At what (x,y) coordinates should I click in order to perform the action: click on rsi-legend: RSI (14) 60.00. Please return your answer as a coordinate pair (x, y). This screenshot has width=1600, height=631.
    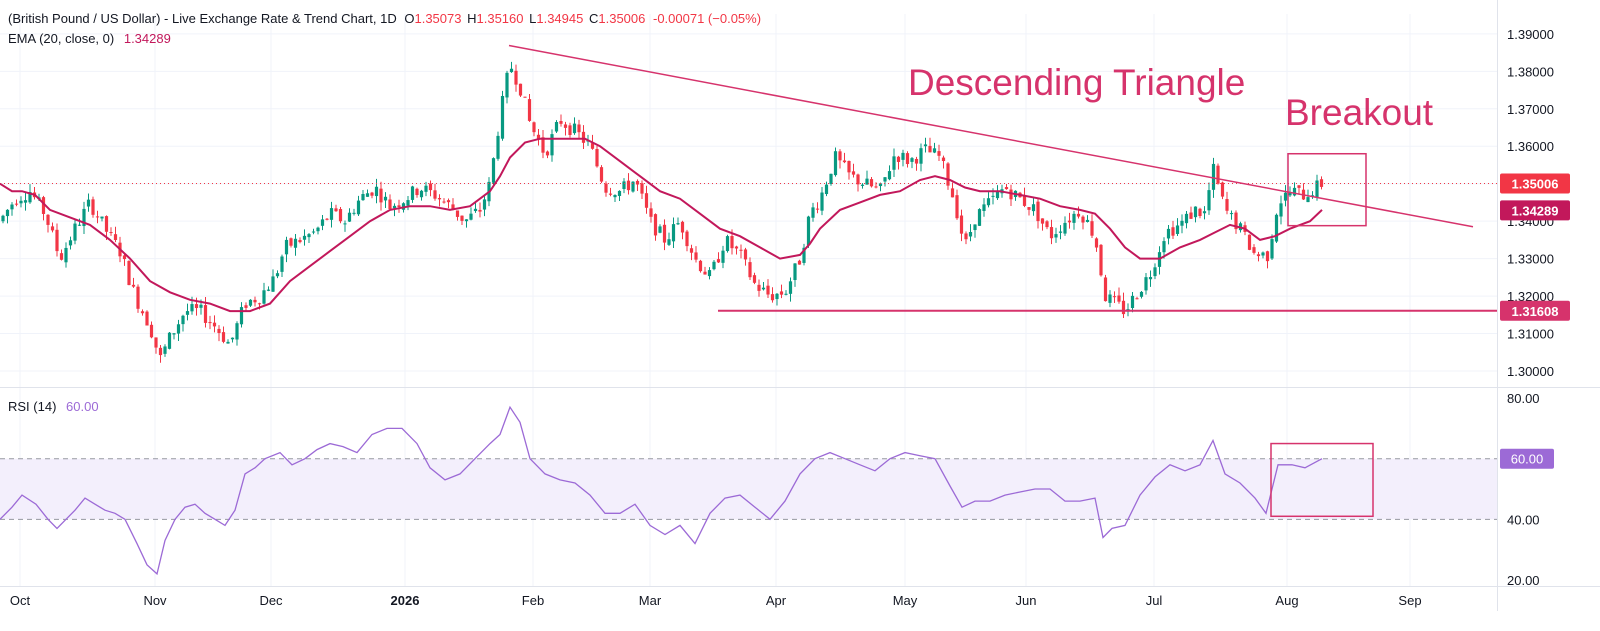
    Looking at the image, I should click on (53, 406).